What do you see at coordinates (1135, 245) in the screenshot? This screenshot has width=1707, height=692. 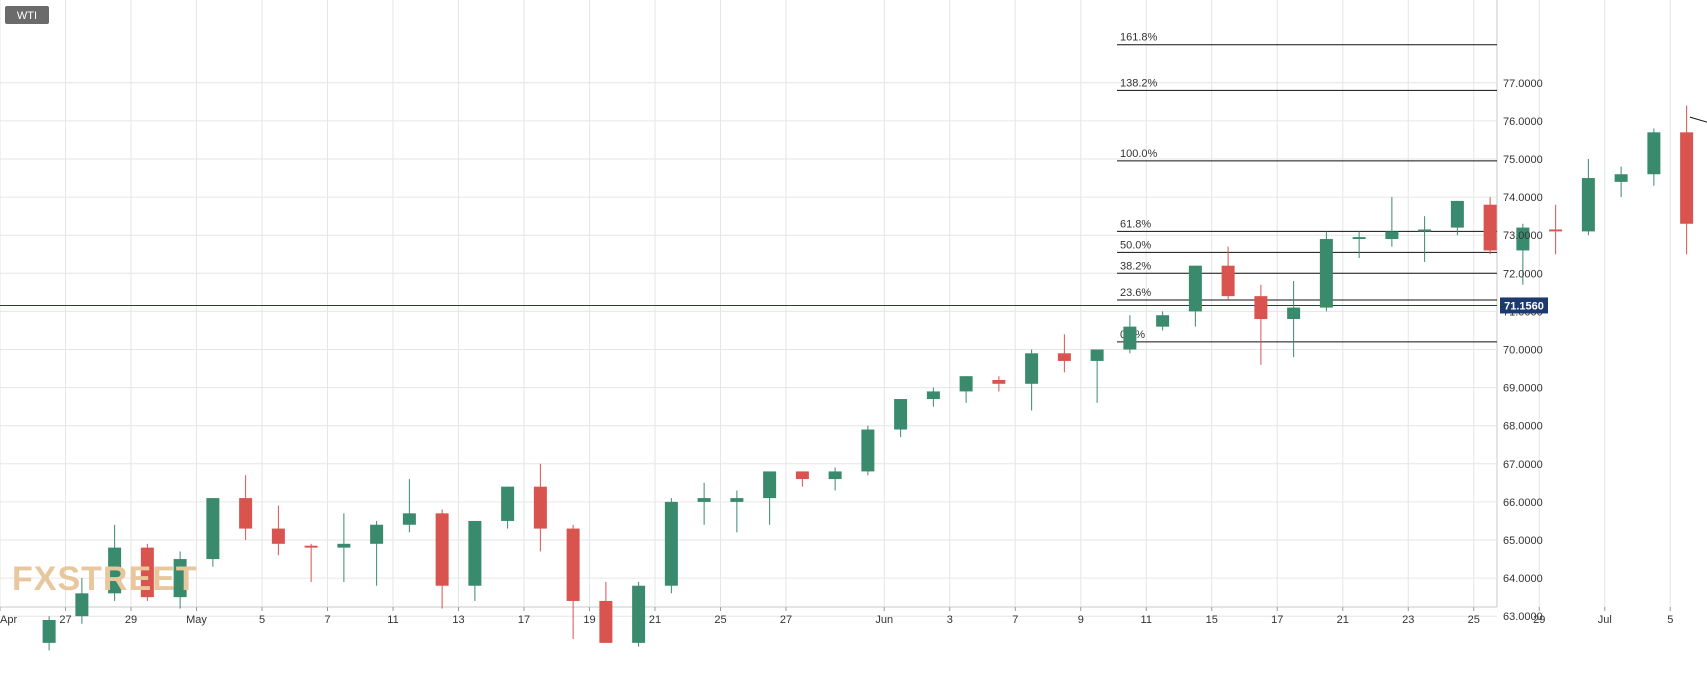 I see `fib-label: 50.0%` at bounding box center [1135, 245].